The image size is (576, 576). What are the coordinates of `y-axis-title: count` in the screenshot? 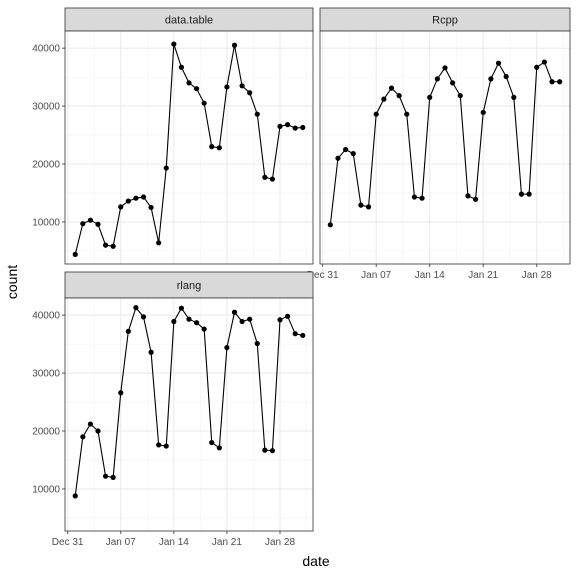 It's located at (12, 282).